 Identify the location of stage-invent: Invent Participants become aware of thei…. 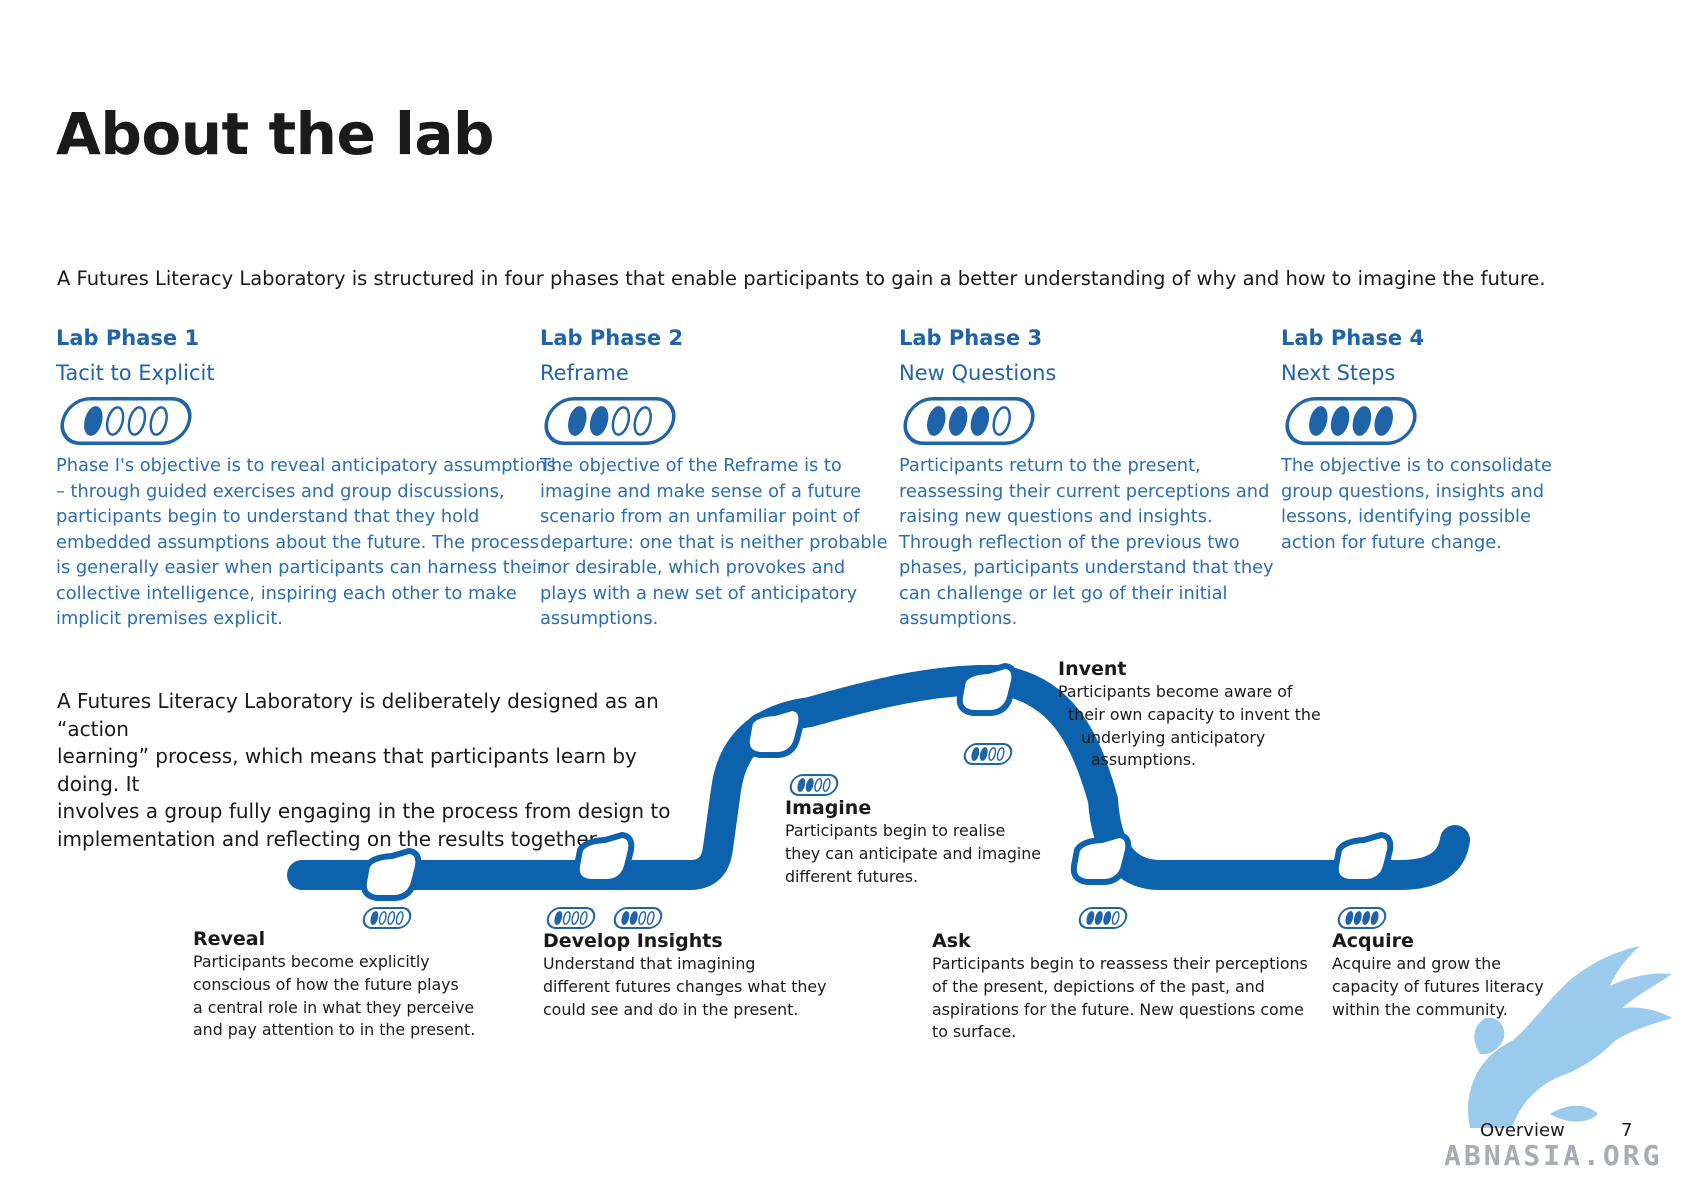
(1189, 714).